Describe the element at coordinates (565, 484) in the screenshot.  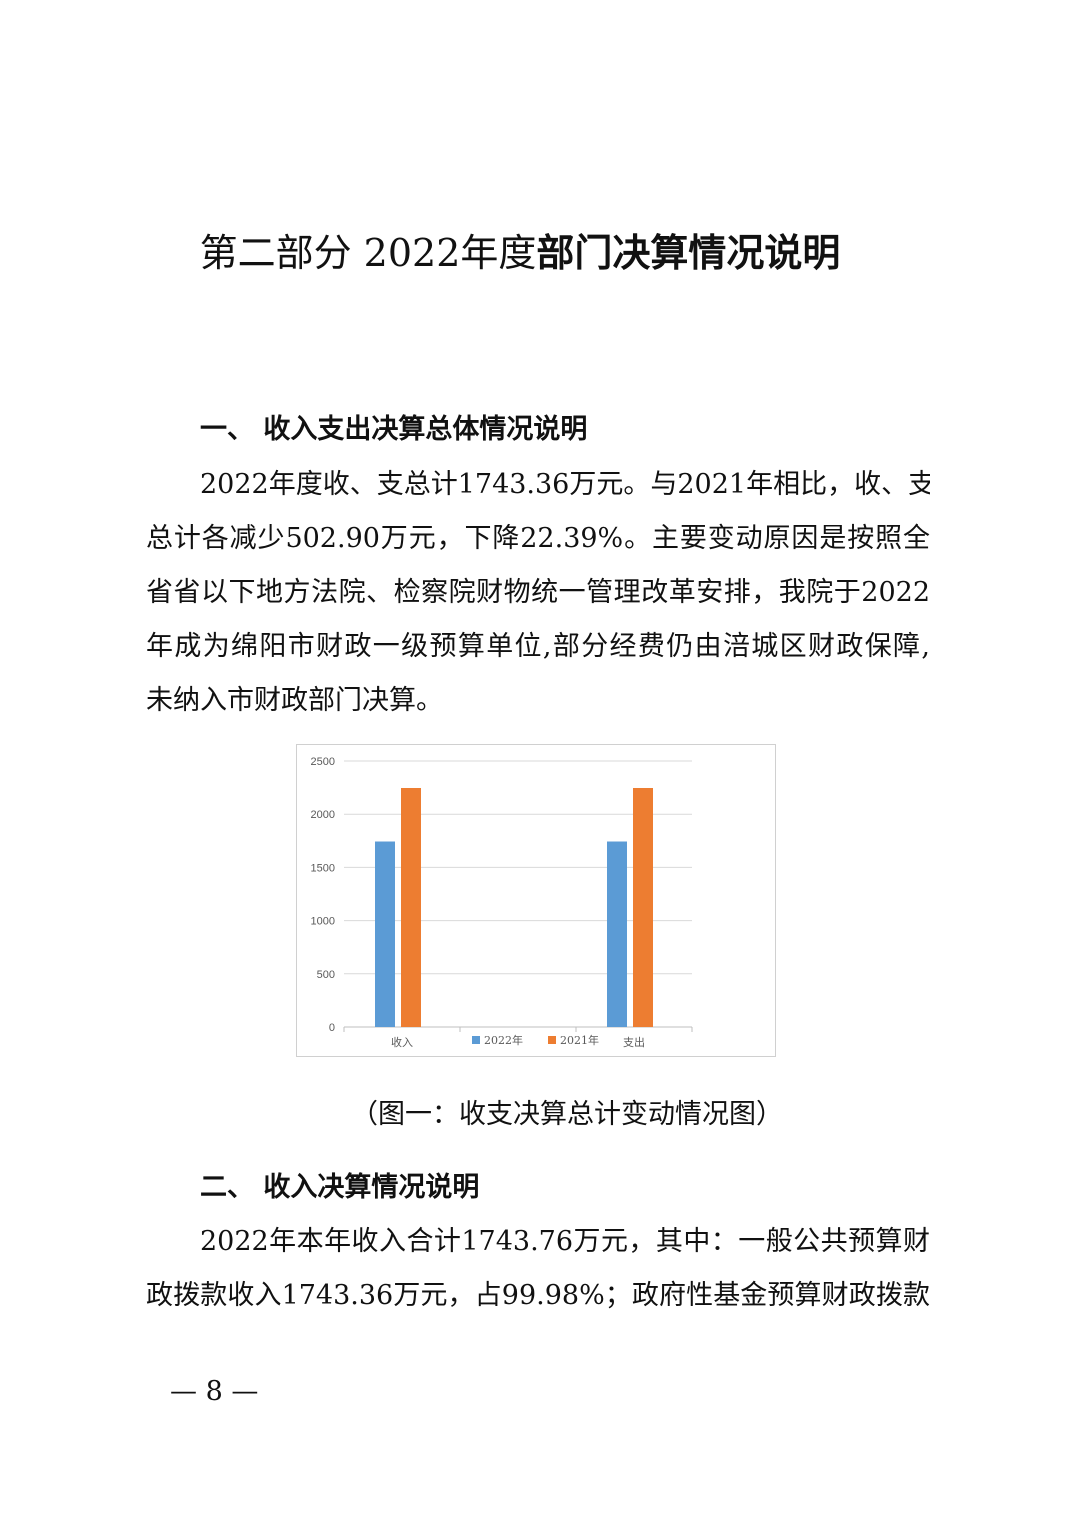
I see `para-line: 2022年度收、支总计1743.36万元。与2021年相比，收、支` at that location.